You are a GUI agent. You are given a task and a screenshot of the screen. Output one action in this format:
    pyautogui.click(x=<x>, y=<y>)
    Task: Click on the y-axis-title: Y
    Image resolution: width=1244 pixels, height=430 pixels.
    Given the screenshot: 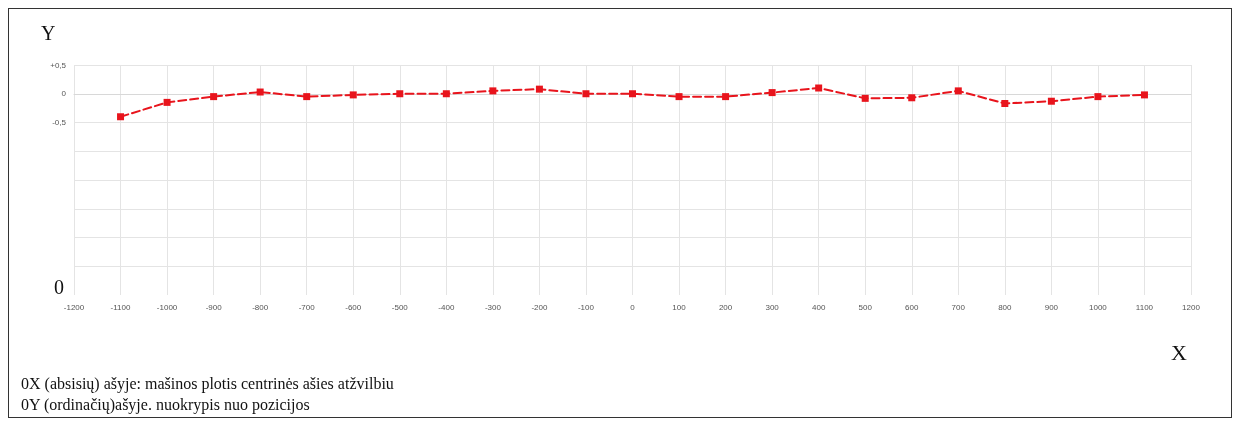 What is the action you would take?
    pyautogui.click(x=48, y=33)
    